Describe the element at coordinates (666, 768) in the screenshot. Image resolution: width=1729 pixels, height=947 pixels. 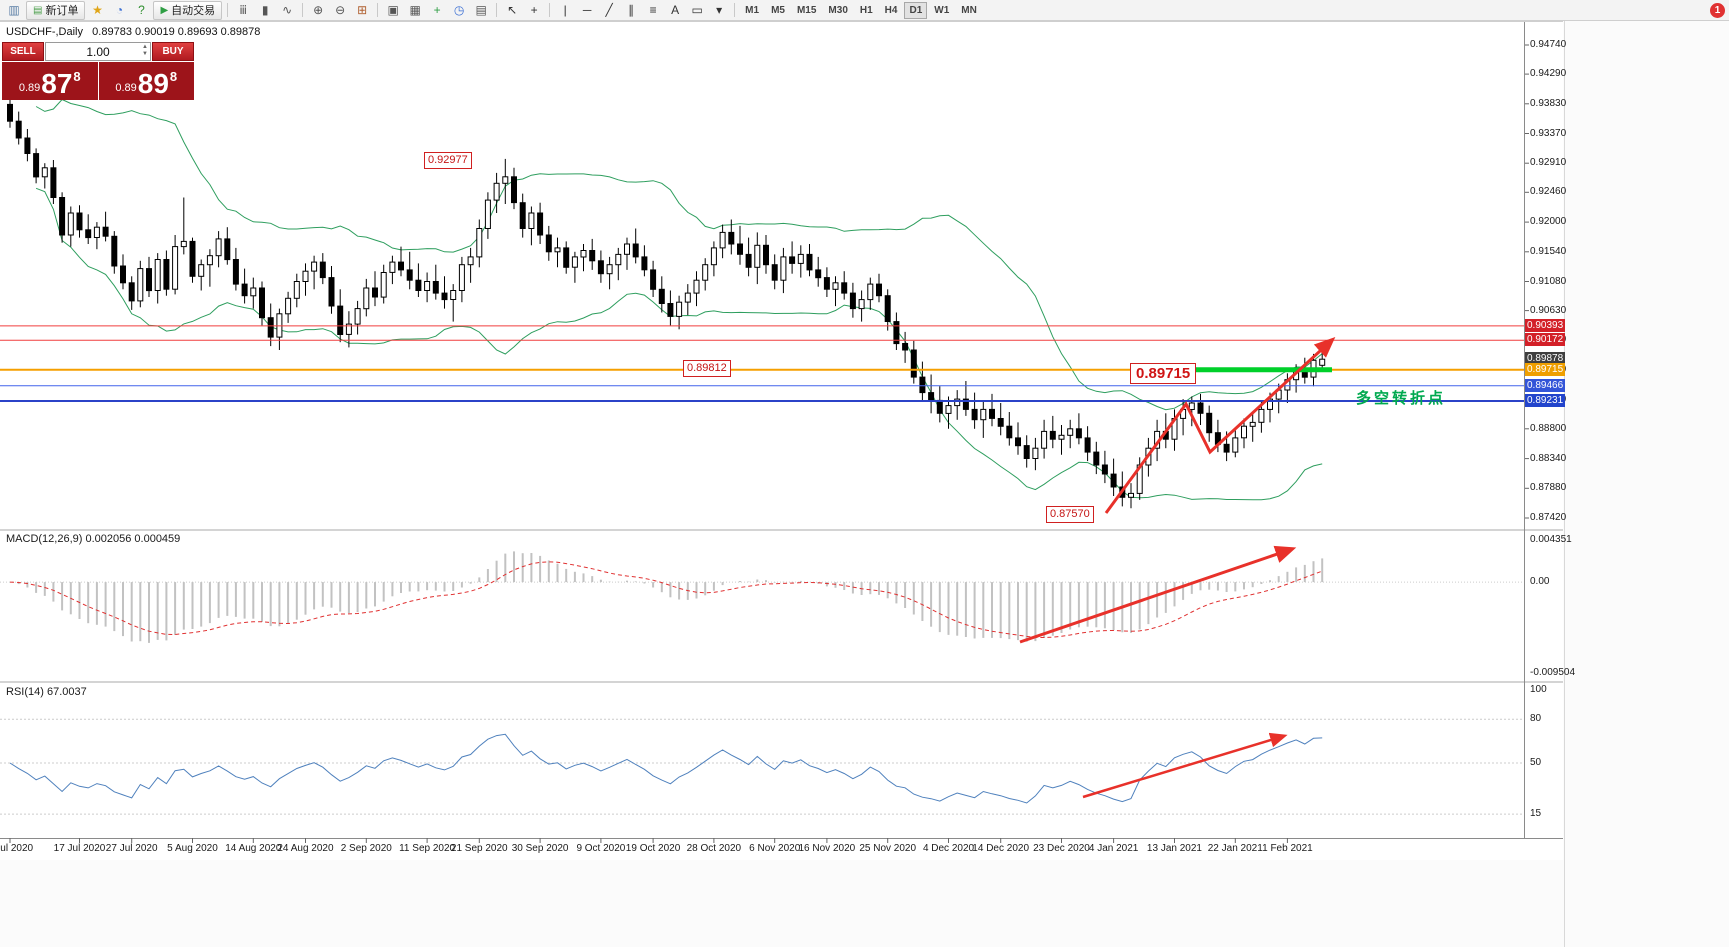
I see `rsi-line` at that location.